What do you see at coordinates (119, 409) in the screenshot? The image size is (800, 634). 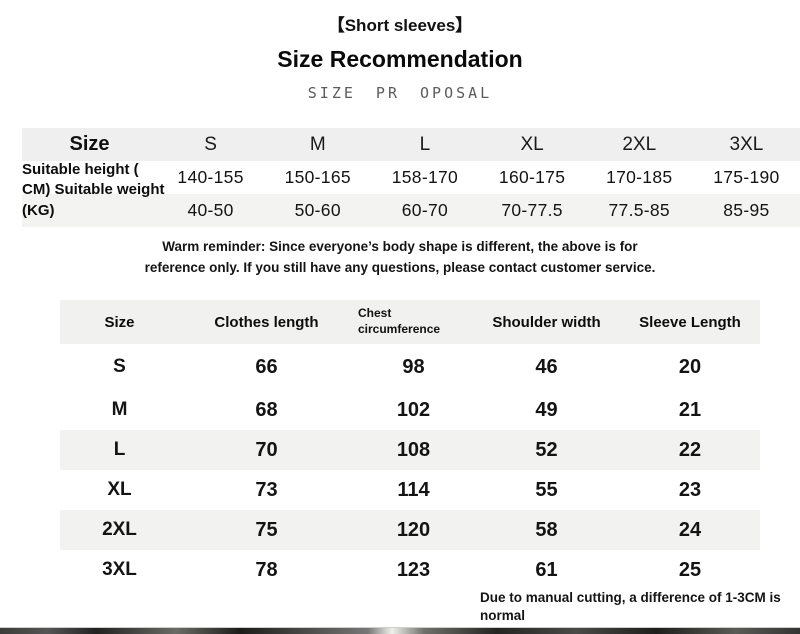 I see `row-size-label: M` at bounding box center [119, 409].